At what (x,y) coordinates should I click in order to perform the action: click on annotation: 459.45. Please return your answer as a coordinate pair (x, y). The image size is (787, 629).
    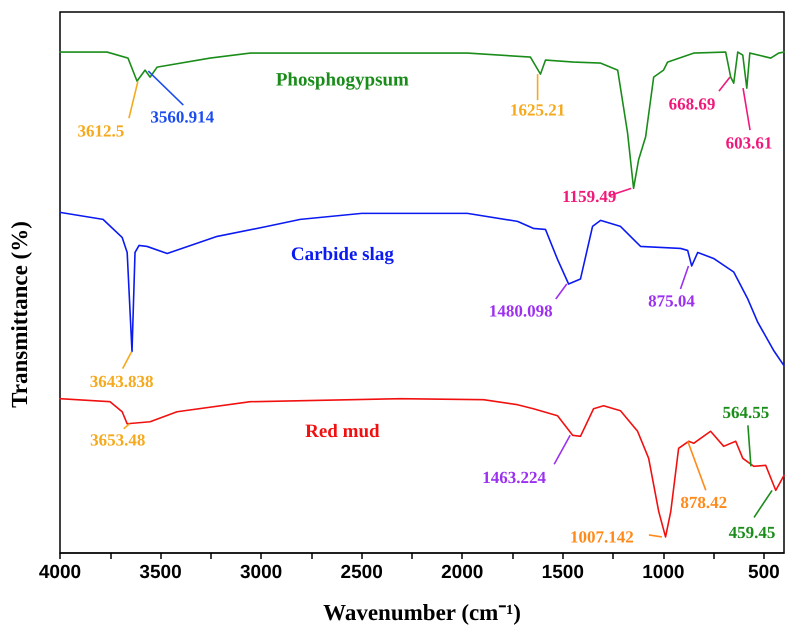
    Looking at the image, I should click on (752, 532).